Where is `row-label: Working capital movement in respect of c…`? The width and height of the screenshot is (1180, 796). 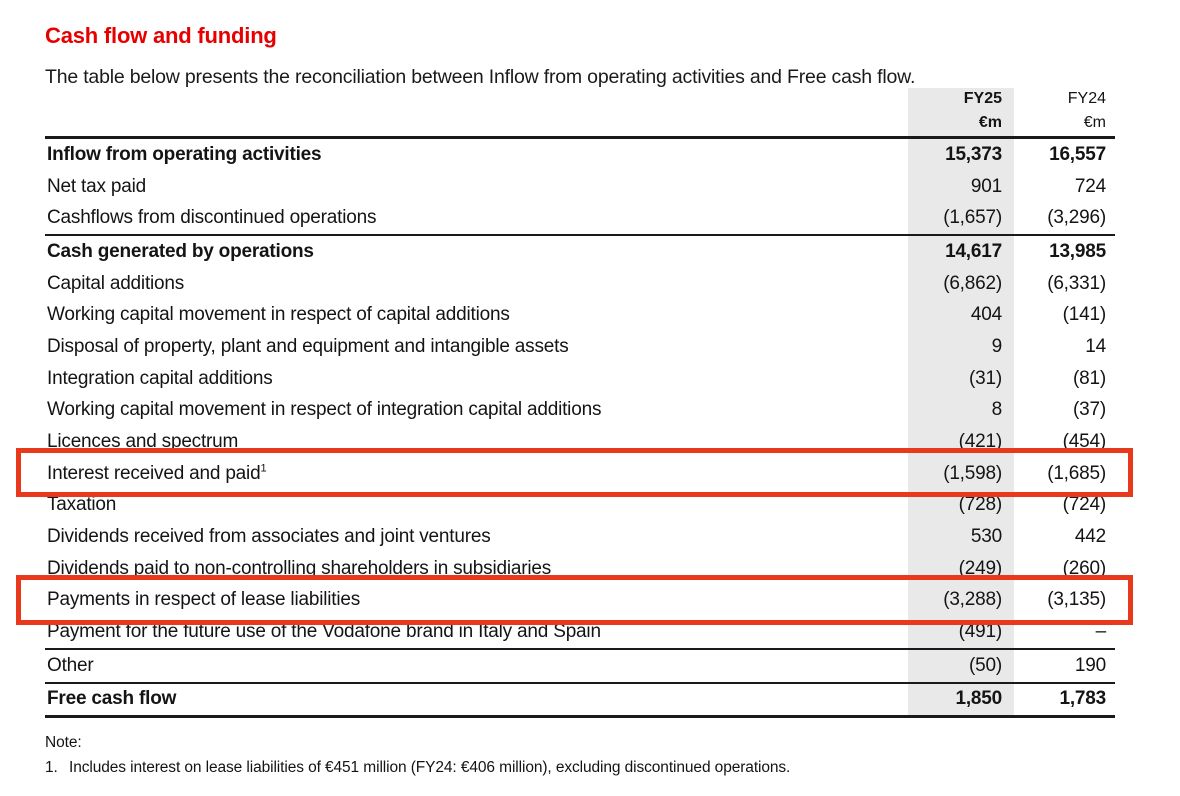
row-label: Working capital movement in respect of c… is located at coordinates (278, 315).